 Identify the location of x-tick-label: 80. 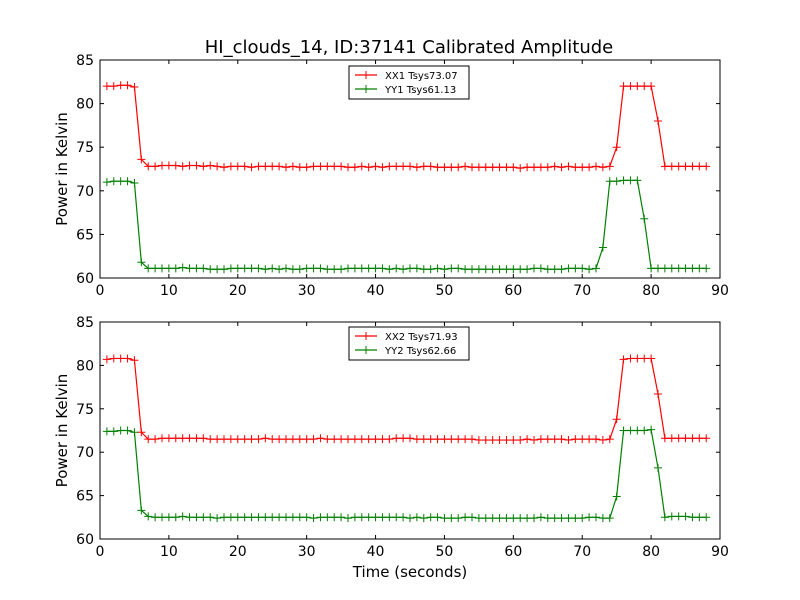
(651, 552).